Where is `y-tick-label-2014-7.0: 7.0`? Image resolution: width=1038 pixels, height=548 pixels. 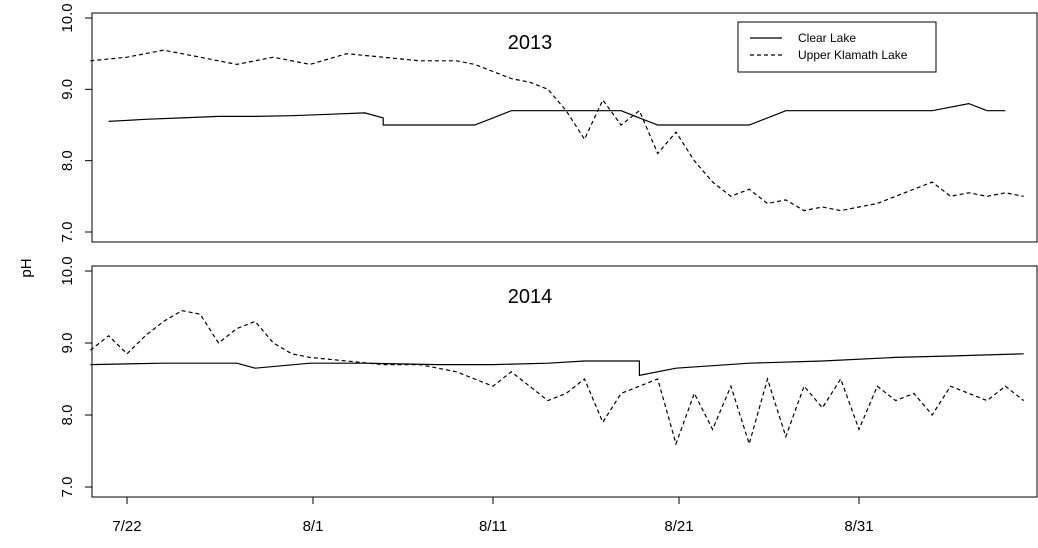 y-tick-label-2014-7.0: 7.0 is located at coordinates (67, 487).